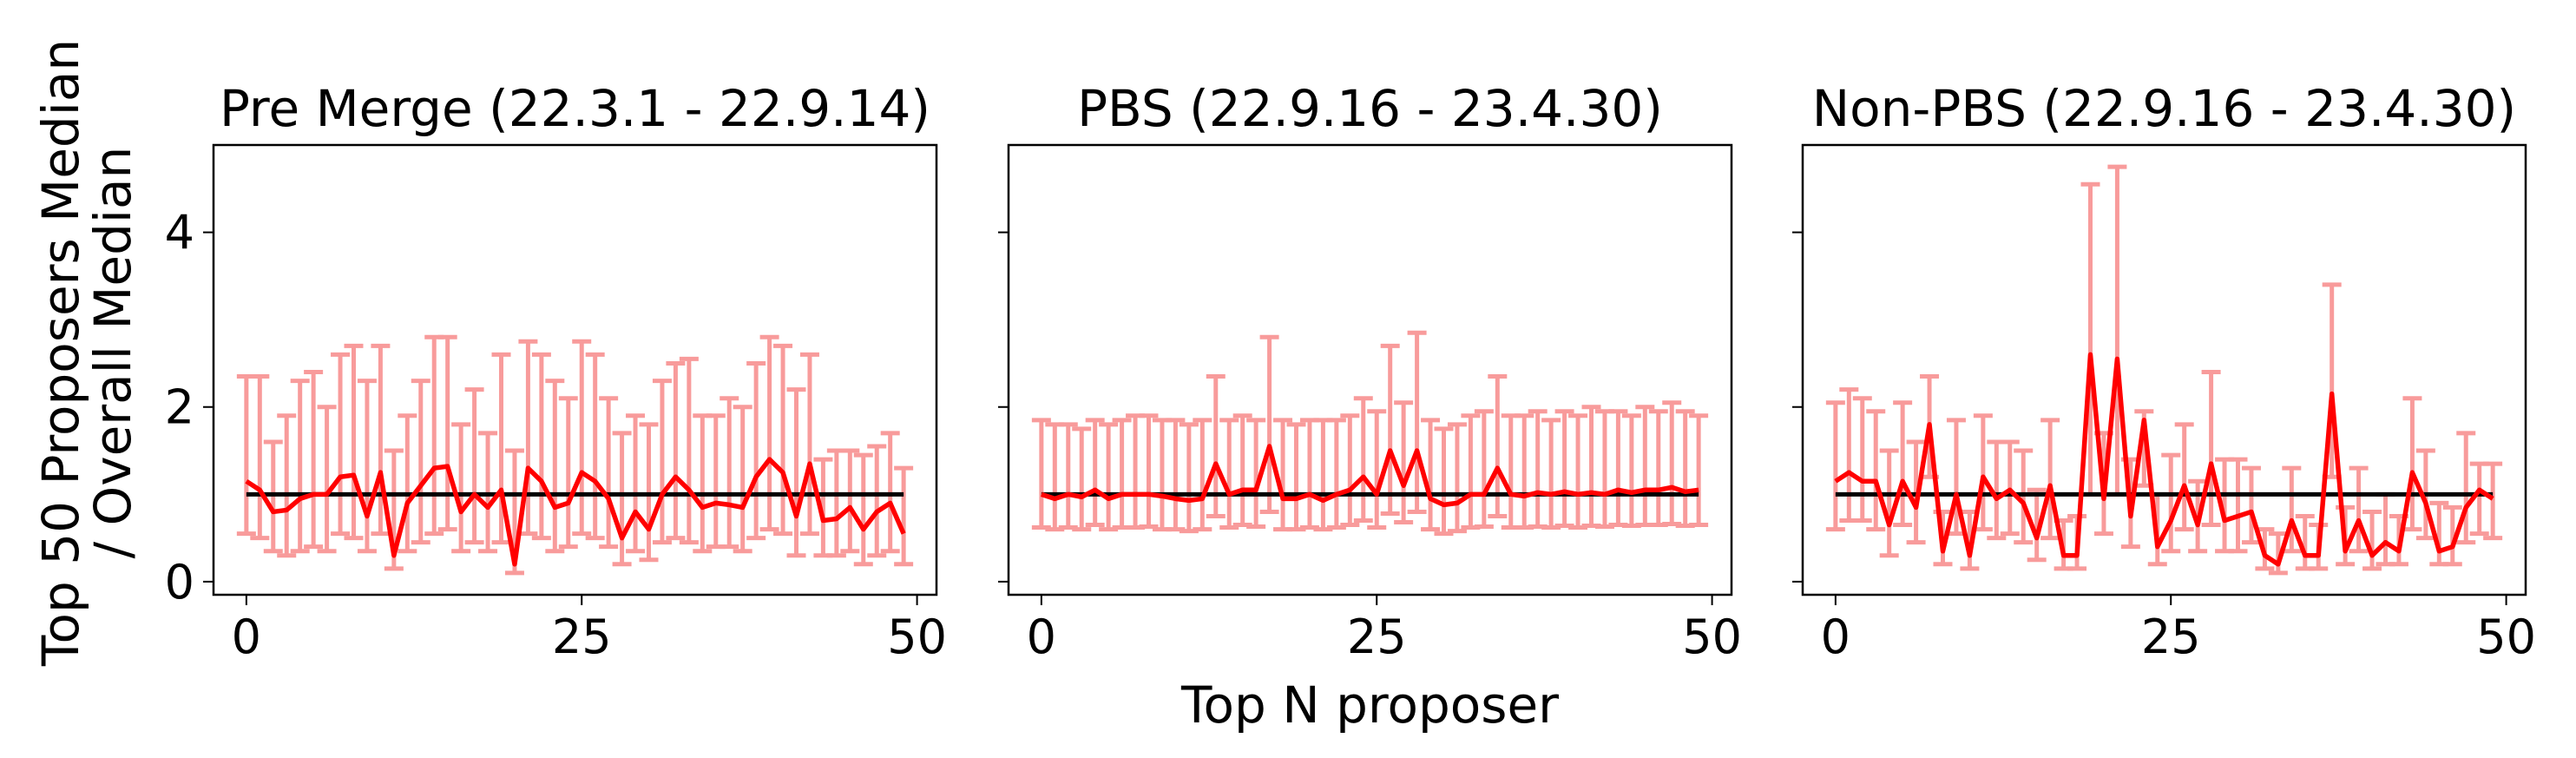 The image size is (2576, 758). I want to click on x-axis-label: Top N proposer, so click(1369, 705).